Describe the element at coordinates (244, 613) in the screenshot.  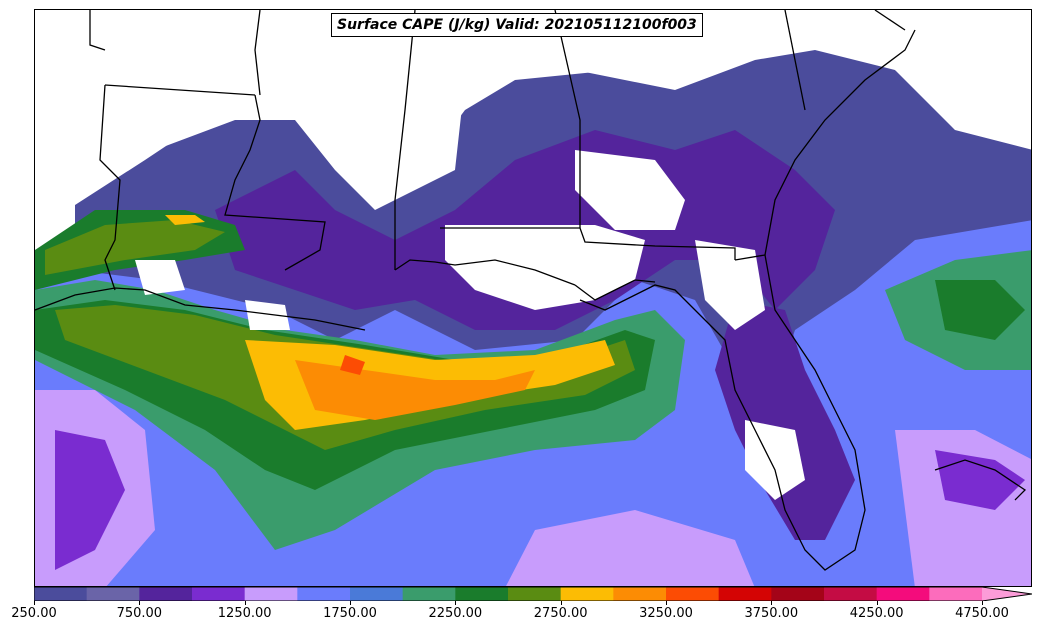
I see `colorbar-tick-label: 1250.00` at that location.